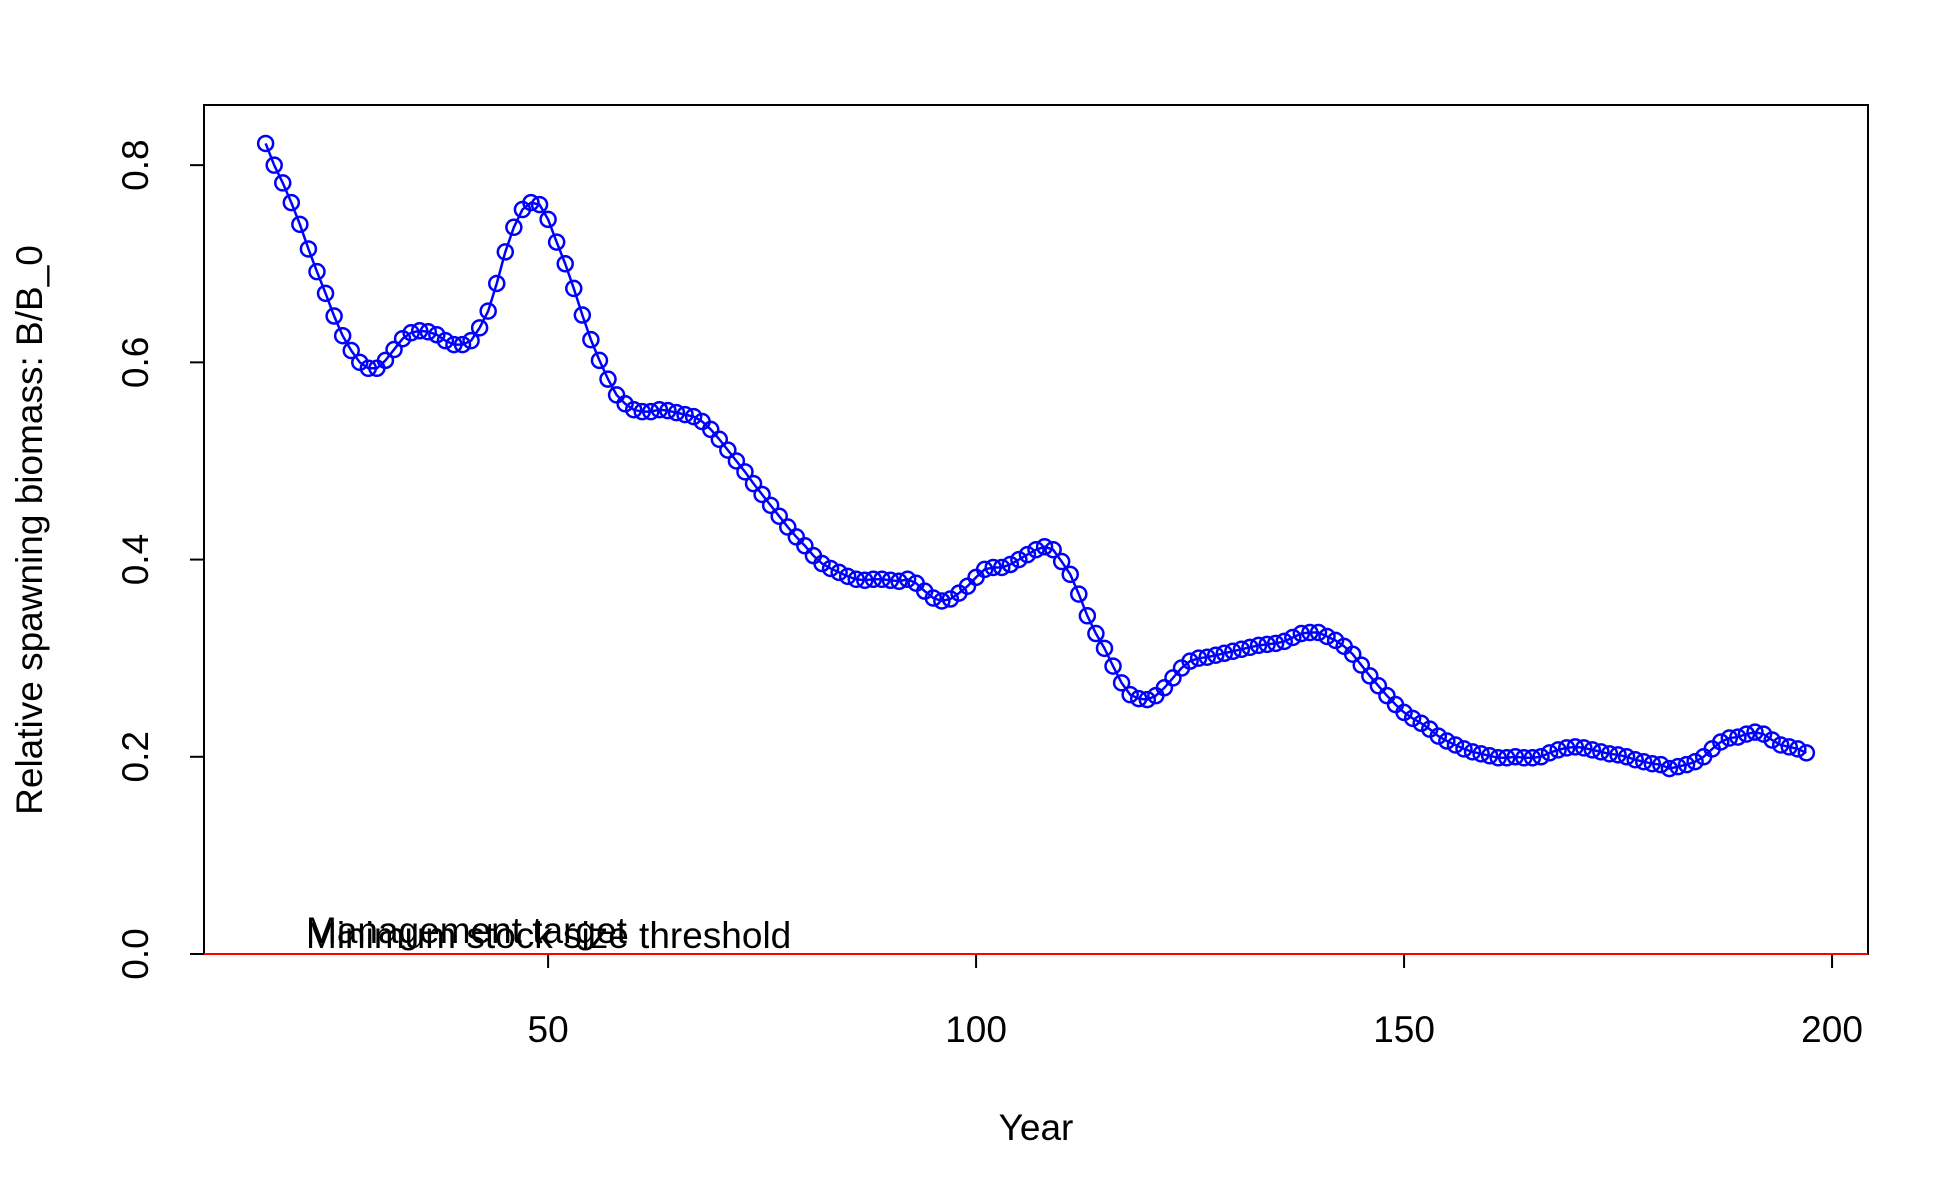  Describe the element at coordinates (29, 530) in the screenshot. I see `y-axis-label: Relative spawning biomass: B/B_0` at that location.